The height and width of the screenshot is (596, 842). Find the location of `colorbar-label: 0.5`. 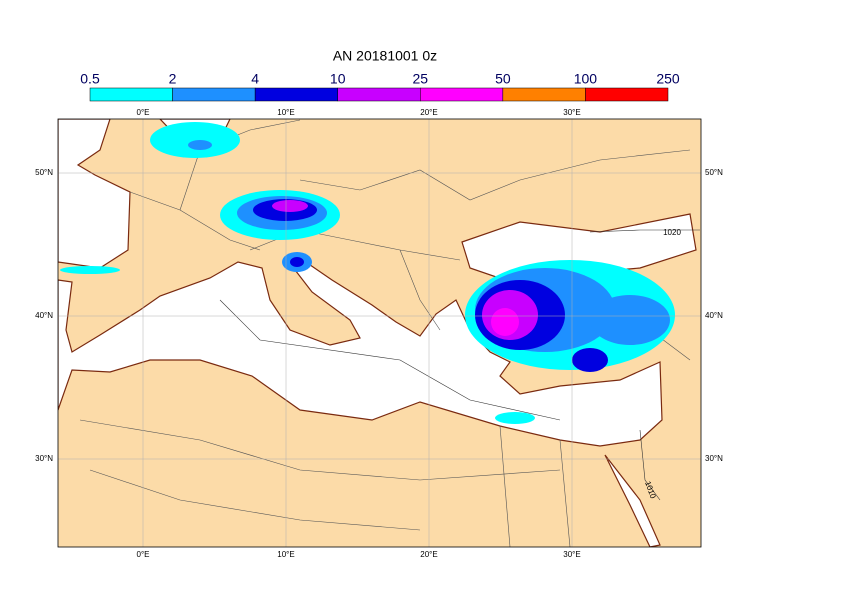

colorbar-label: 0.5 is located at coordinates (90, 79).